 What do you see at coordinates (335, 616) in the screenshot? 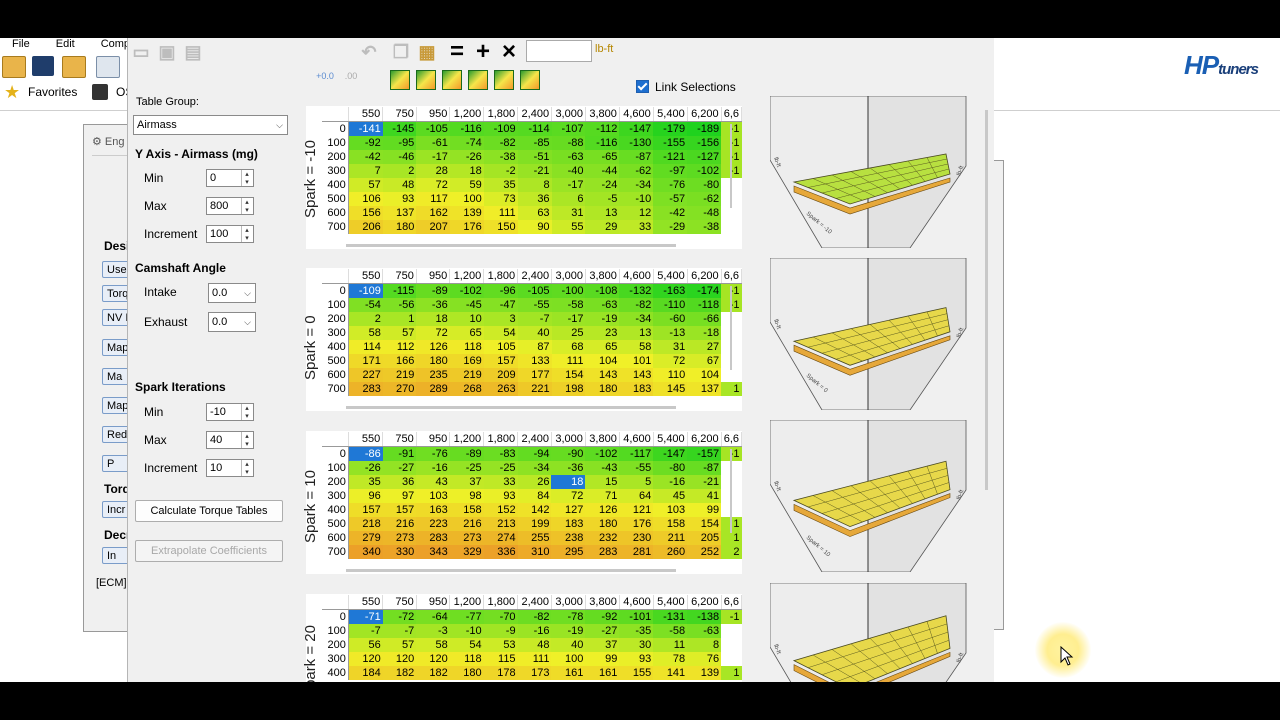
I see `row-header: 0` at bounding box center [335, 616].